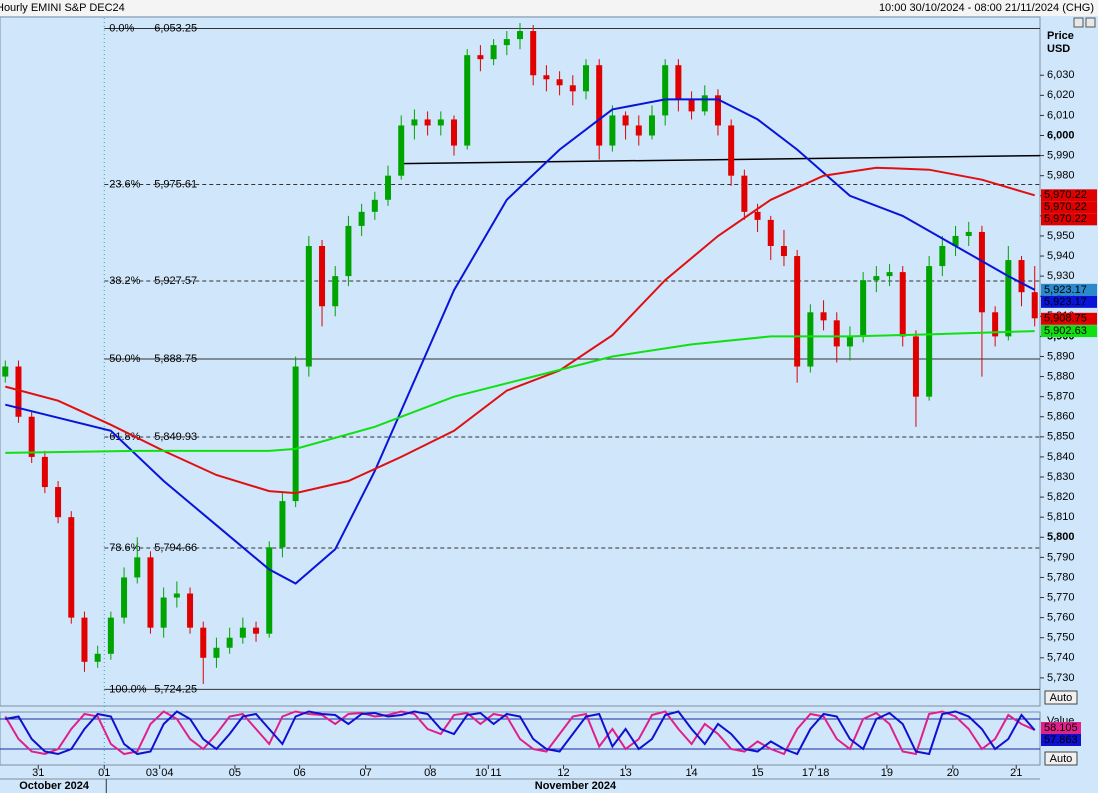  What do you see at coordinates (1061, 75) in the screenshot?
I see `y-tick-label: 6,030` at bounding box center [1061, 75].